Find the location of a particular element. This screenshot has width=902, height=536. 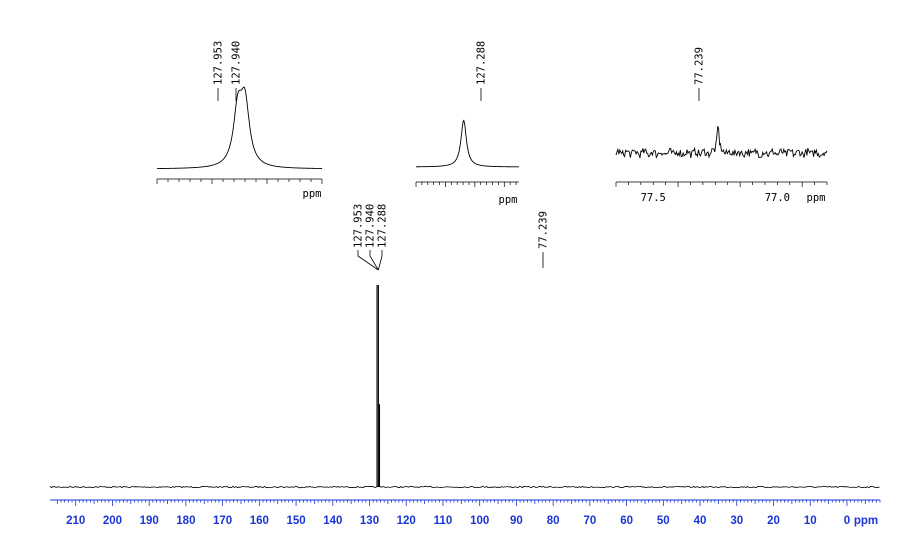

main-tick-label: 30 is located at coordinates (736, 521).